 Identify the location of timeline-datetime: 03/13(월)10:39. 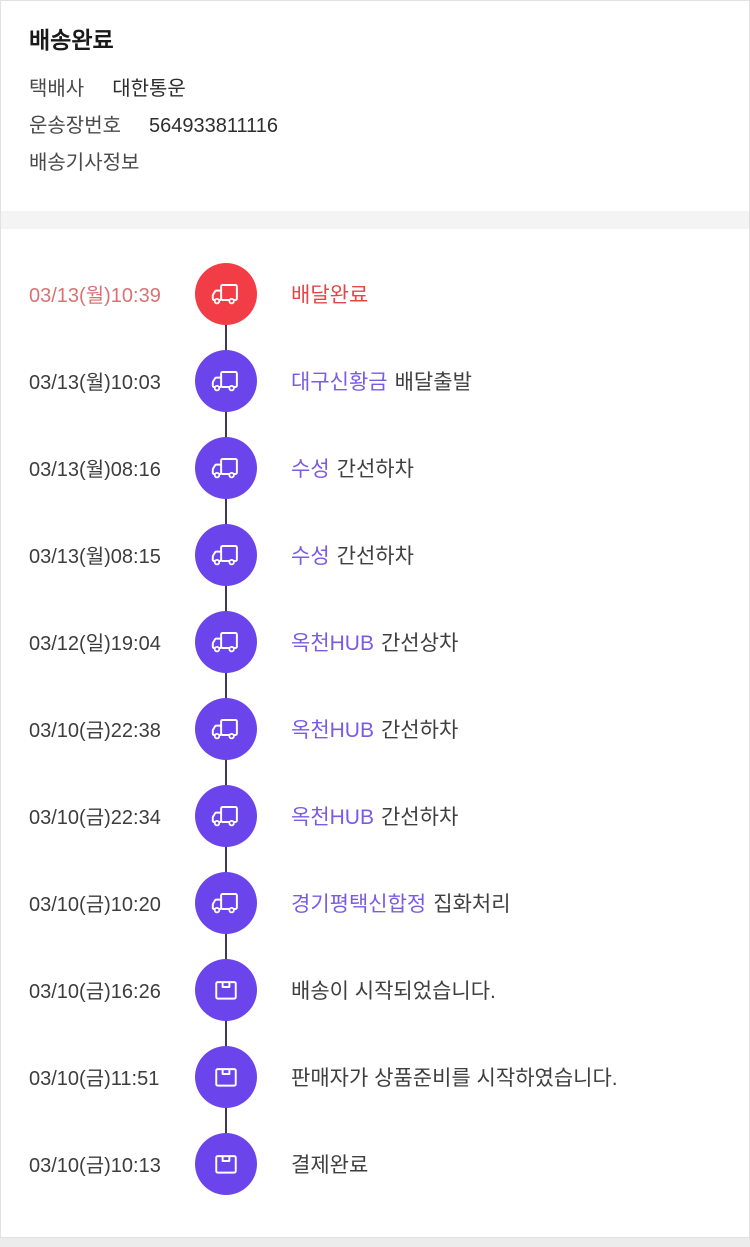
(95, 296).